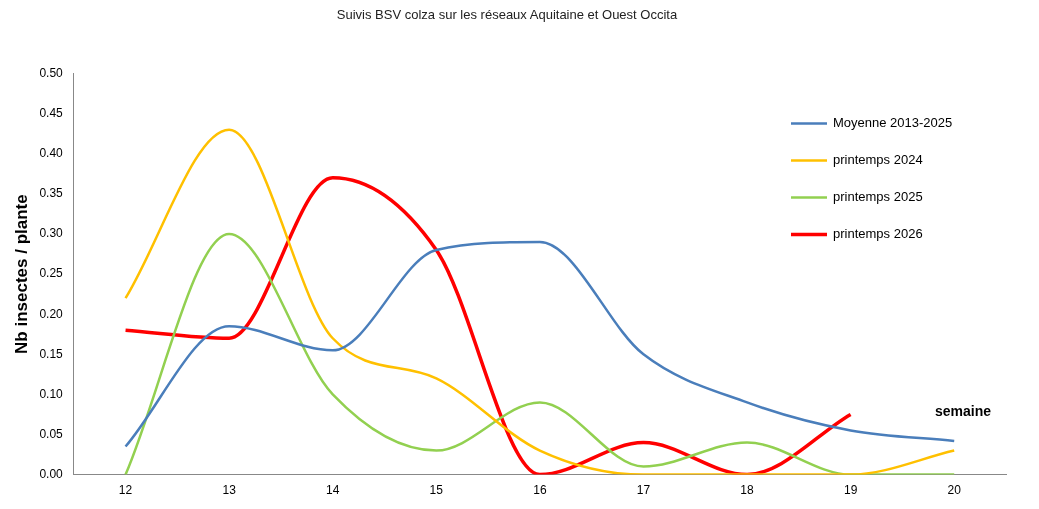 The height and width of the screenshot is (509, 1039). Describe the element at coordinates (747, 490) in the screenshot. I see `x-tick-label: 18` at that location.